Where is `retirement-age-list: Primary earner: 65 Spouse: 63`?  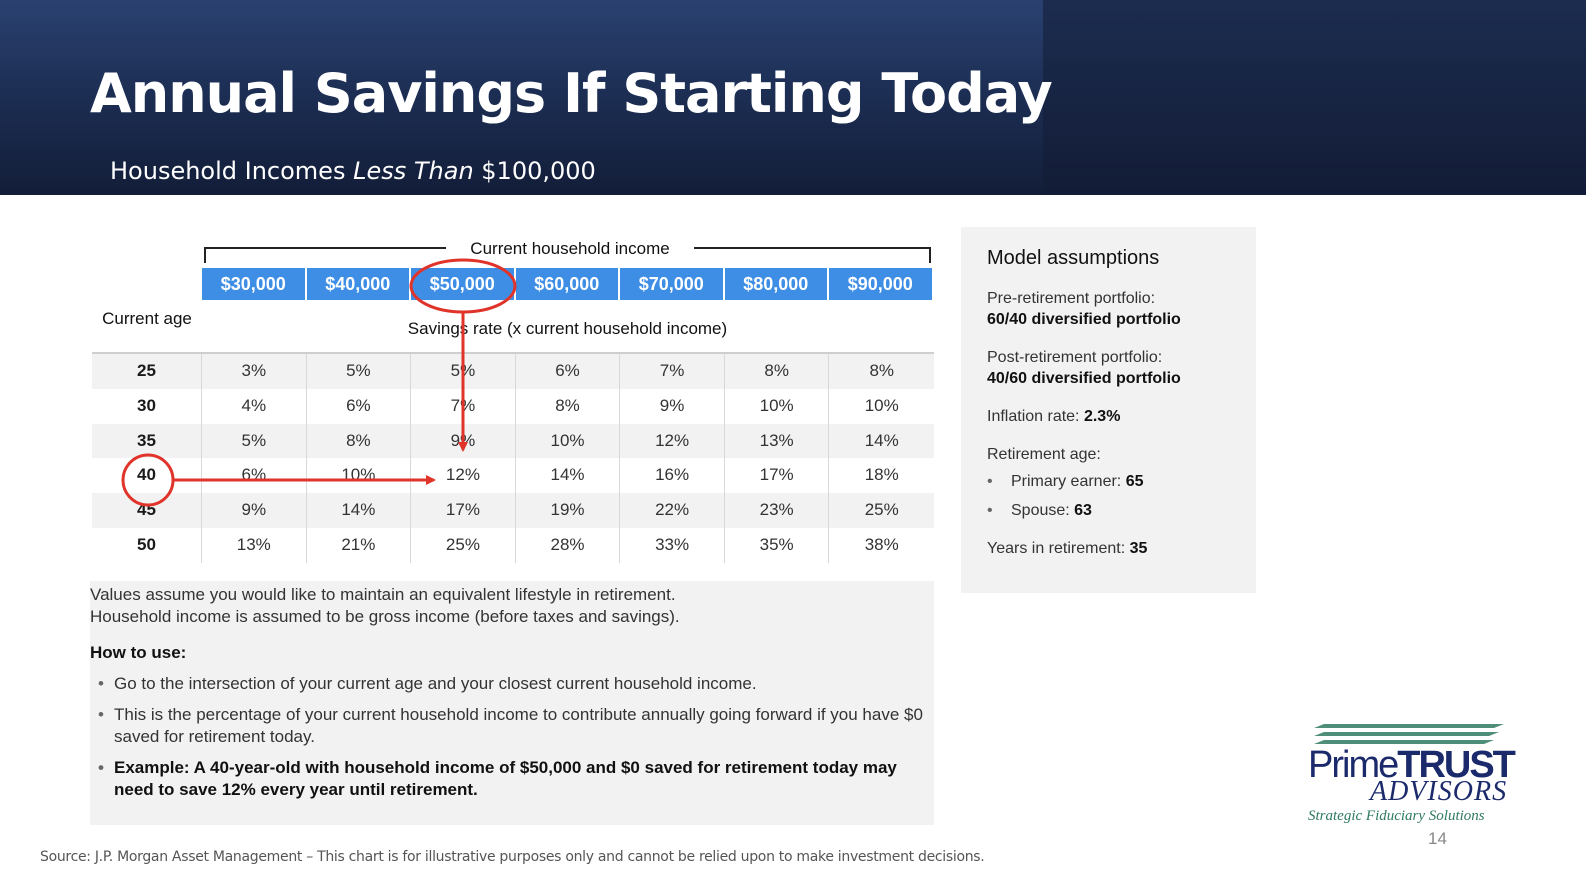
retirement-age-list: Primary earner: 65 Spouse: 63 is located at coordinates (1121, 496).